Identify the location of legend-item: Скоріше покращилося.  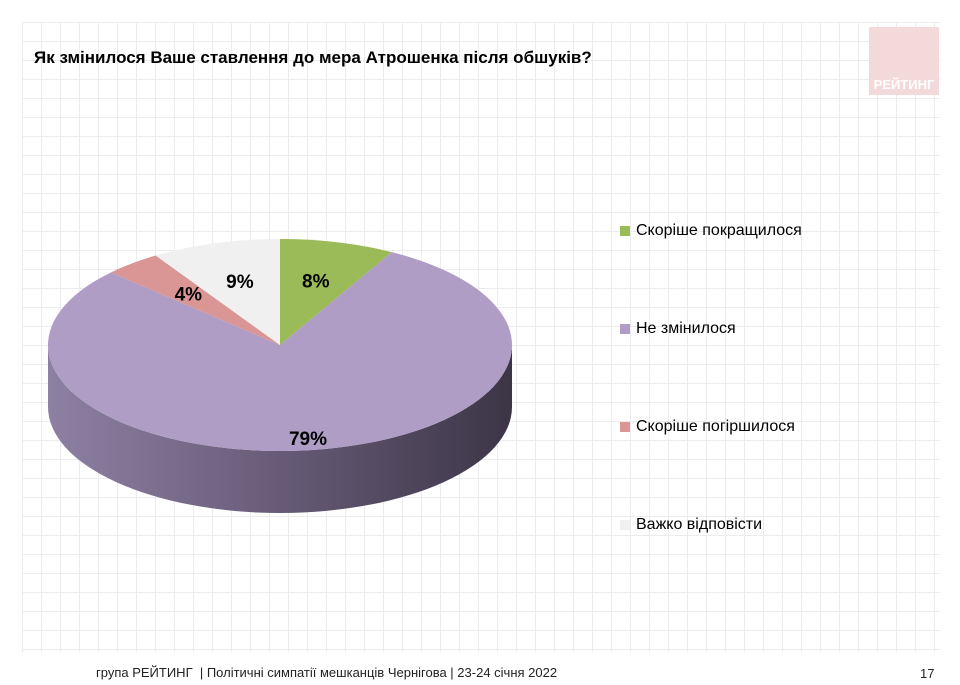
(711, 231).